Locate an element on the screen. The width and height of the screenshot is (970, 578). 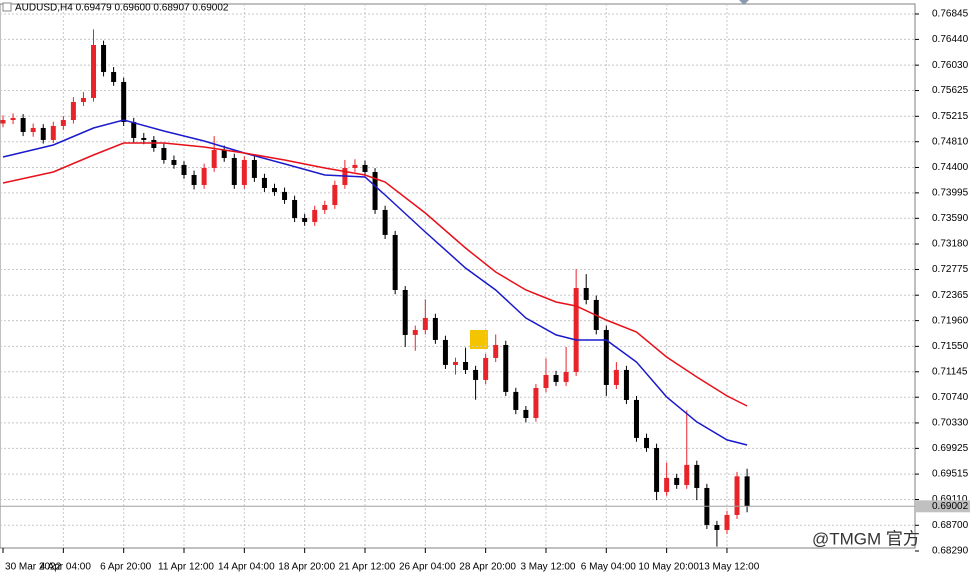
y-tick-label: 0.70330 is located at coordinates (950, 423).